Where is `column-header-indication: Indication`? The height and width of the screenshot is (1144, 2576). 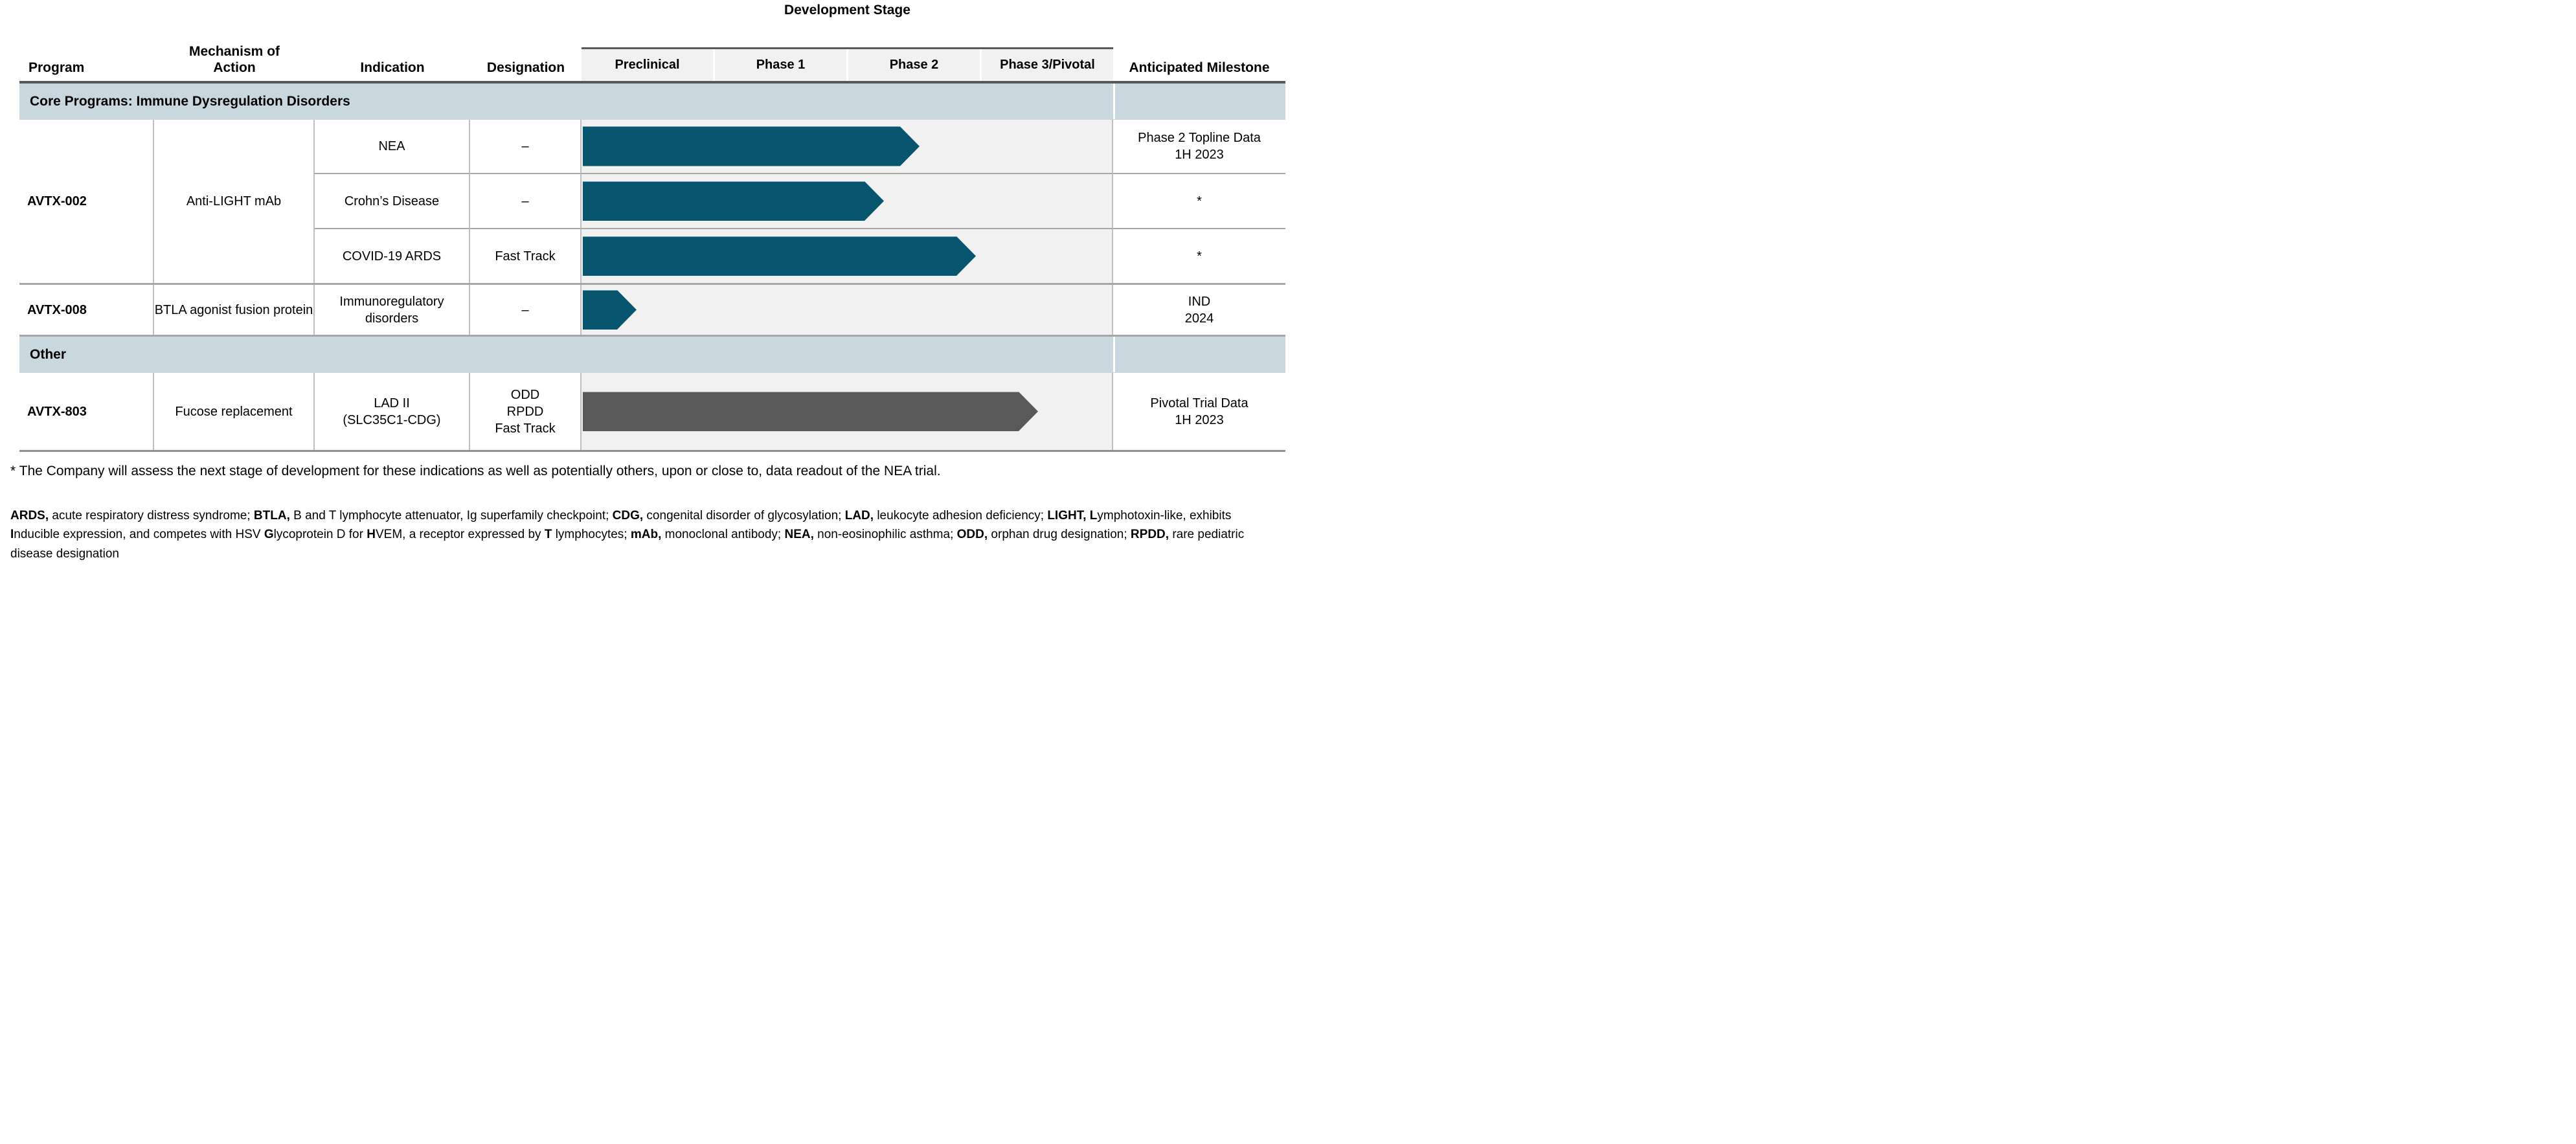
column-header-indication: Indication is located at coordinates (393, 67).